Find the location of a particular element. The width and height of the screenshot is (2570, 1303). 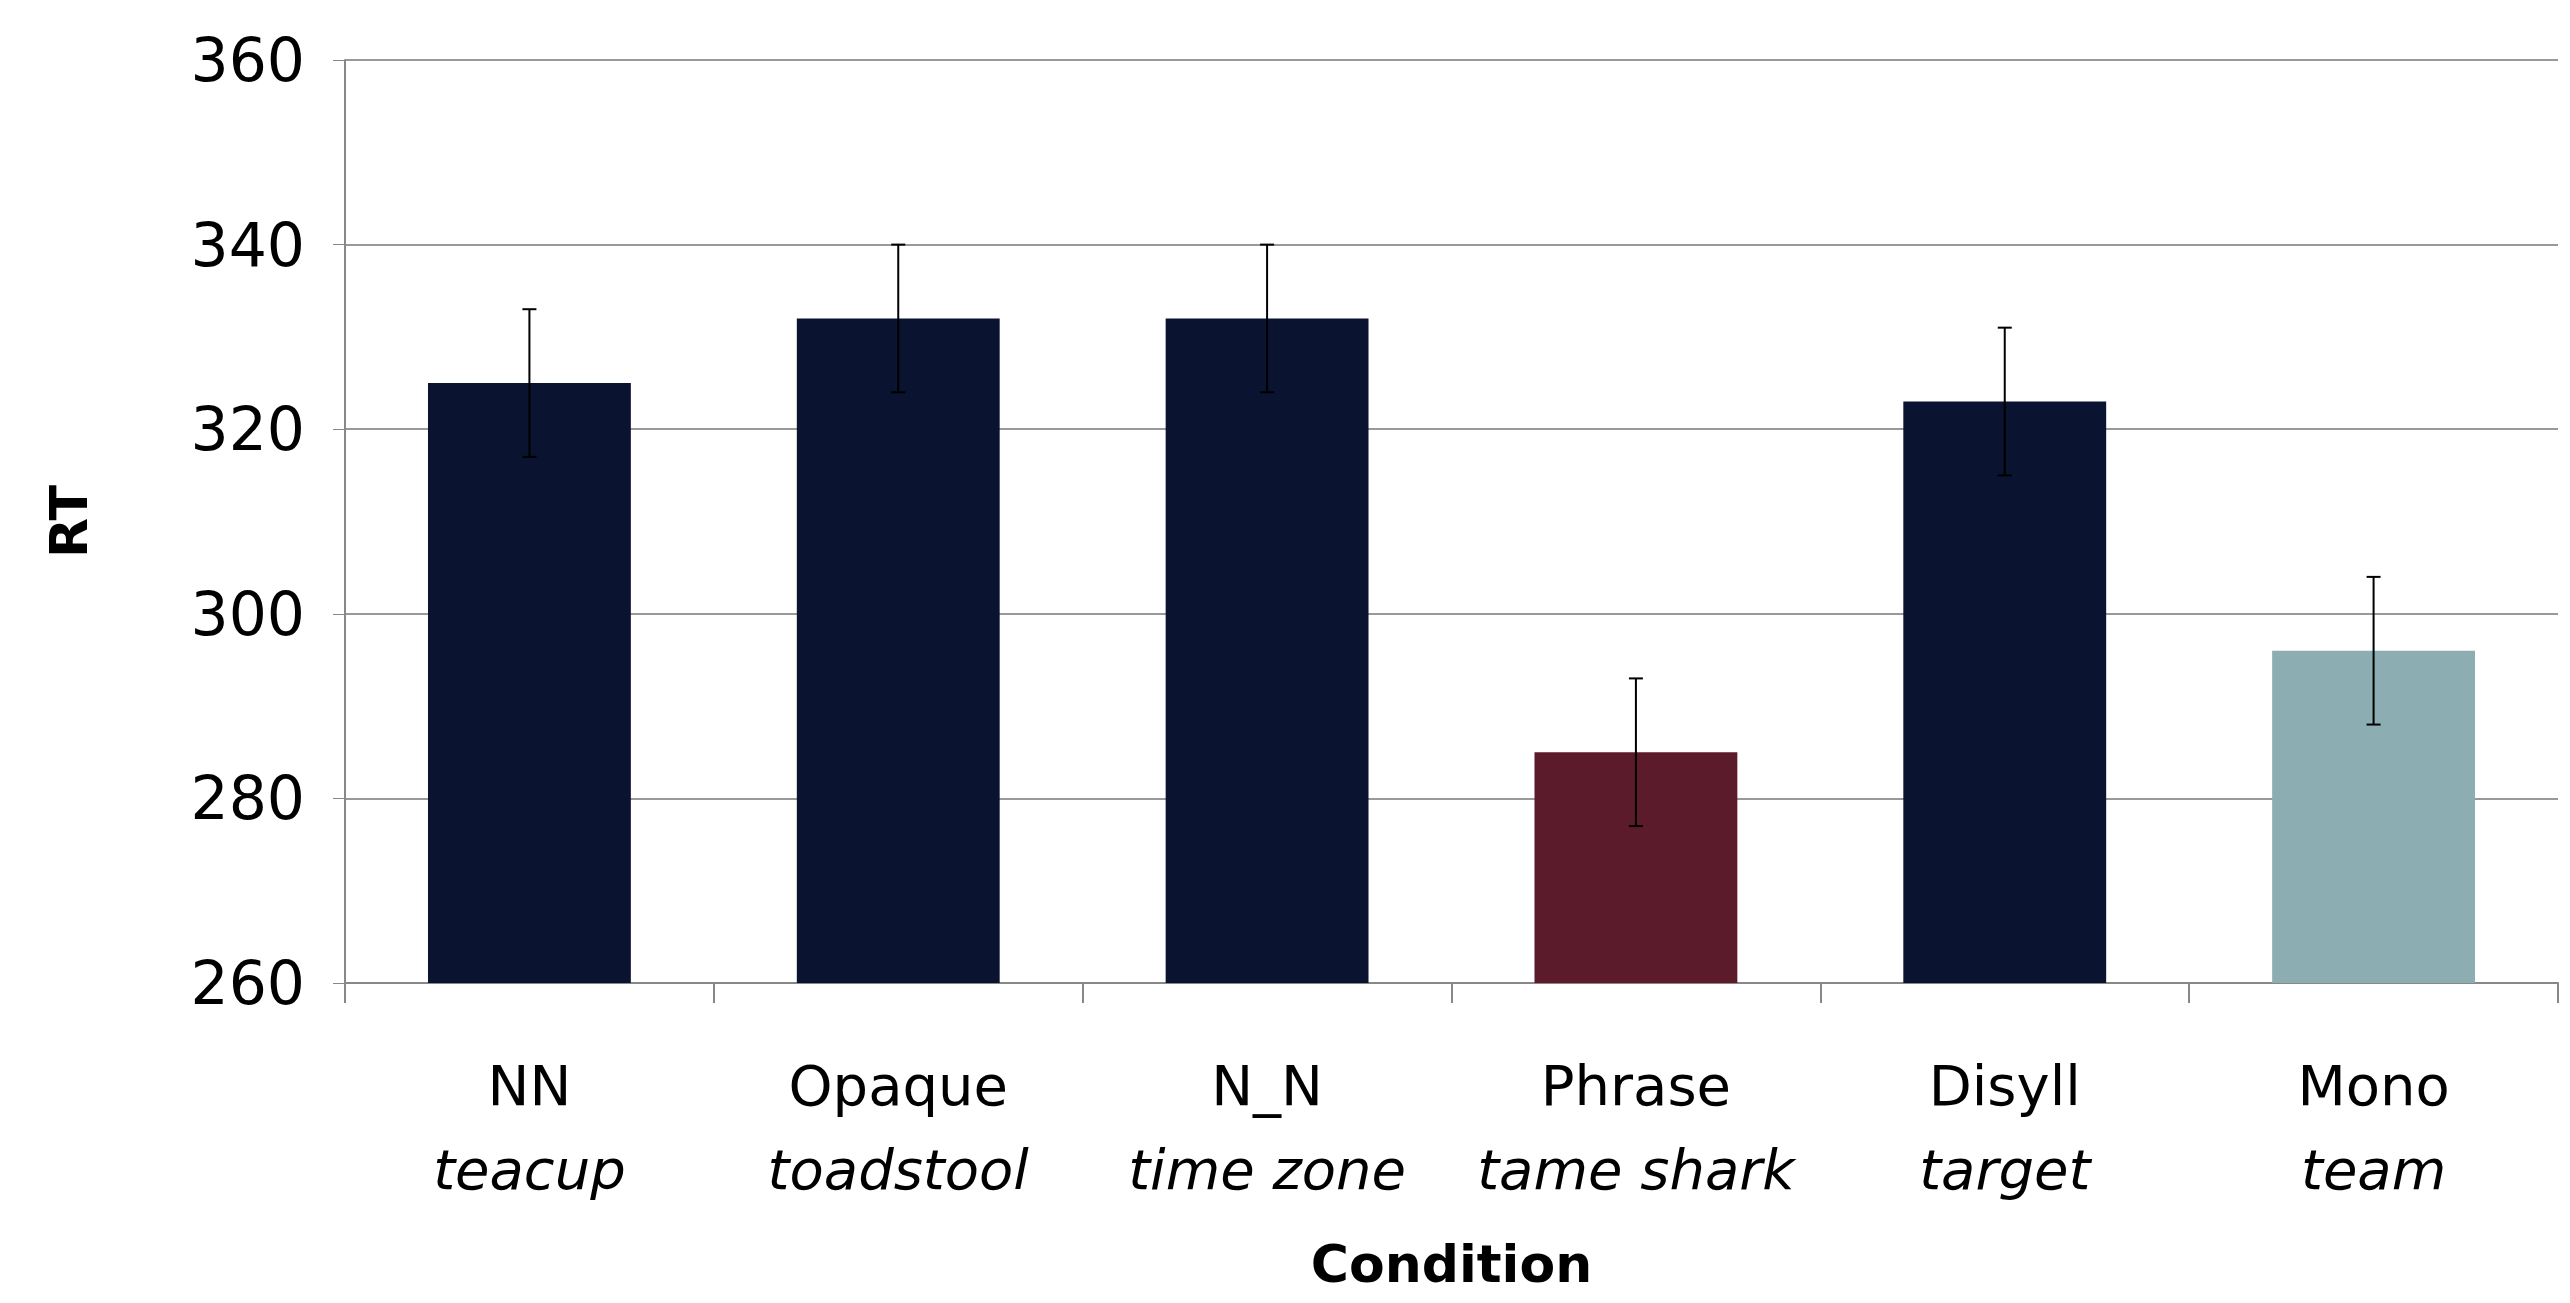

y-tick-label: 340 is located at coordinates (247, 244).